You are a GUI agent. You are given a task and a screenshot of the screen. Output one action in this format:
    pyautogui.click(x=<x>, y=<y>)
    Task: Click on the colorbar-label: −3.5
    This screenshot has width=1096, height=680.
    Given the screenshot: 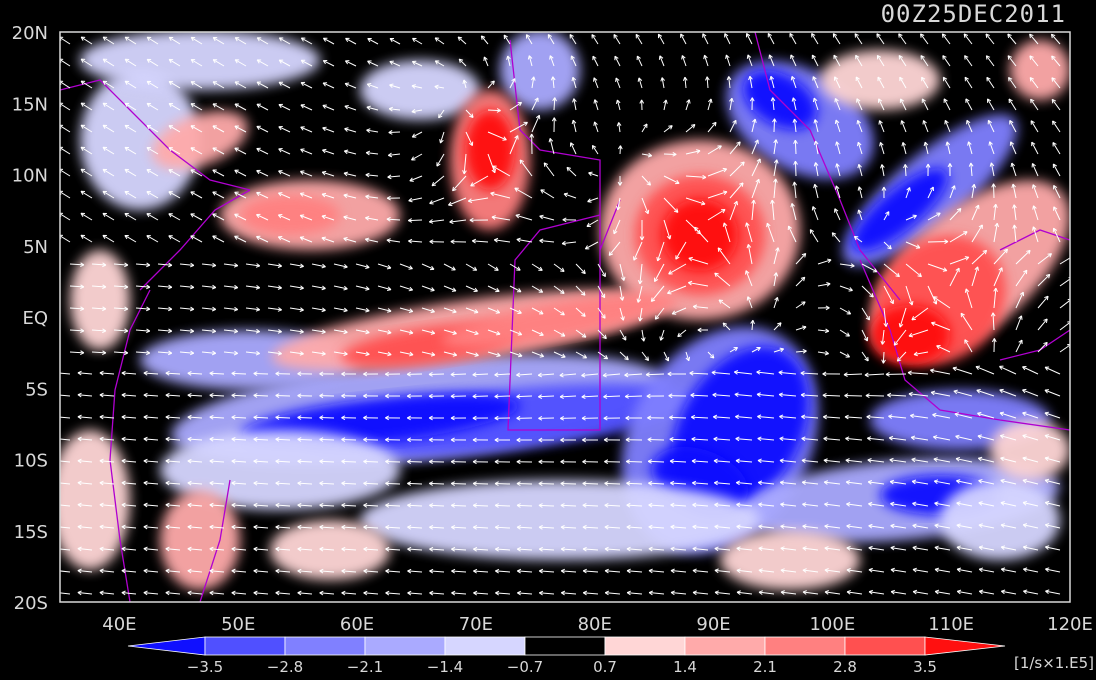 What is the action you would take?
    pyautogui.click(x=205, y=667)
    